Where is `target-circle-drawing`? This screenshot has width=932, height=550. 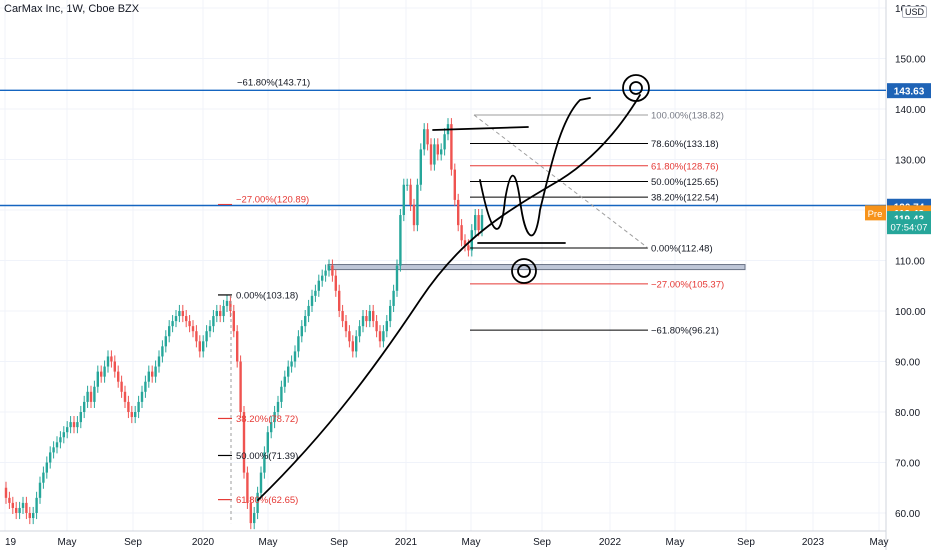 target-circle-drawing is located at coordinates (524, 271).